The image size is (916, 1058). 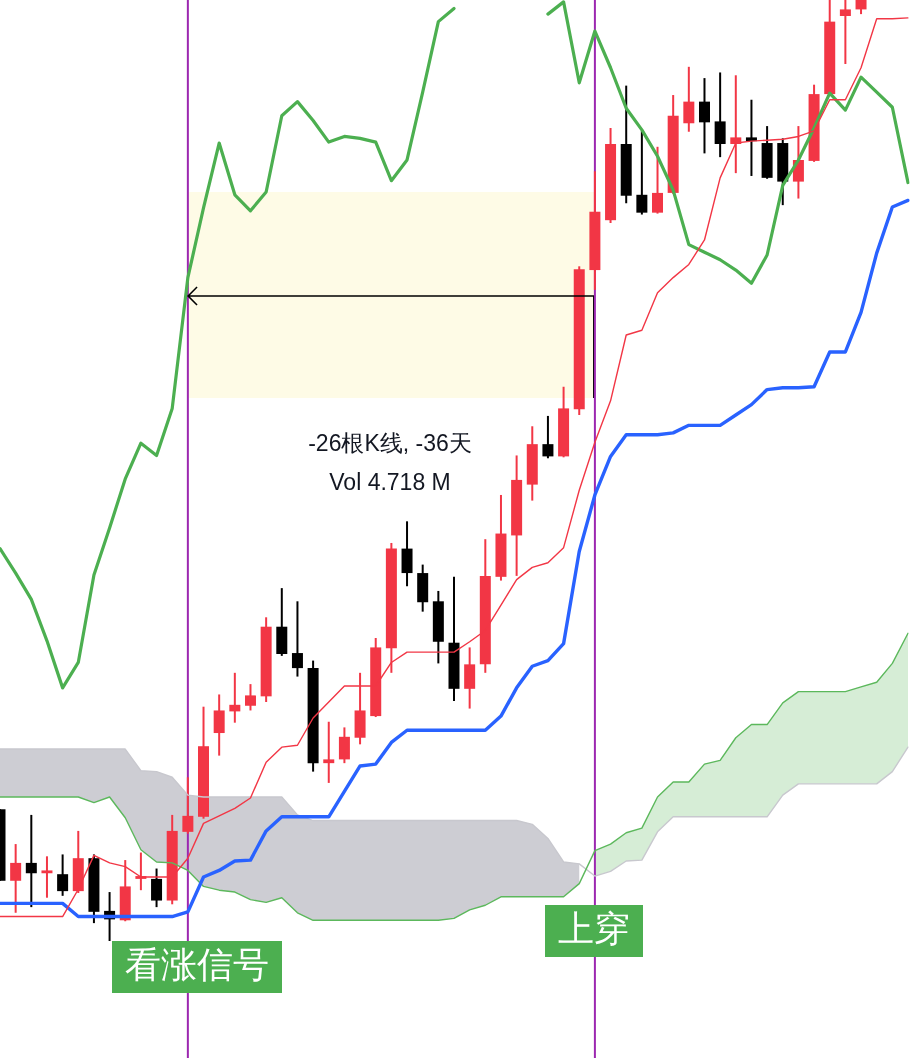 I want to click on annotation: -26根K线, -36天, so click(x=390, y=443).